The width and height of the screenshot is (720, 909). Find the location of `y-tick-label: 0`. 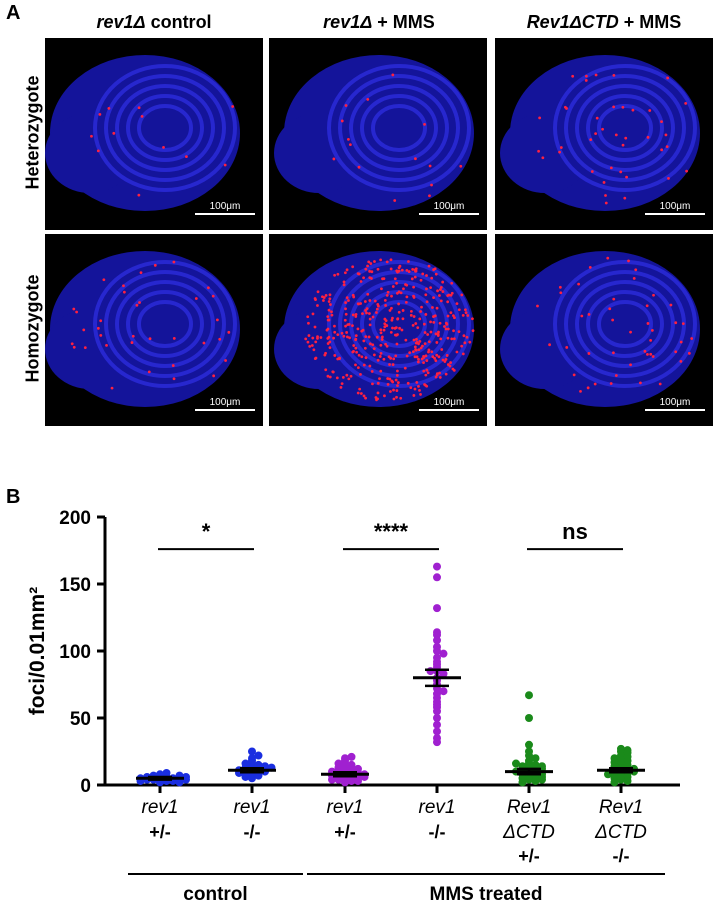

y-tick-label: 0 is located at coordinates (85, 786).